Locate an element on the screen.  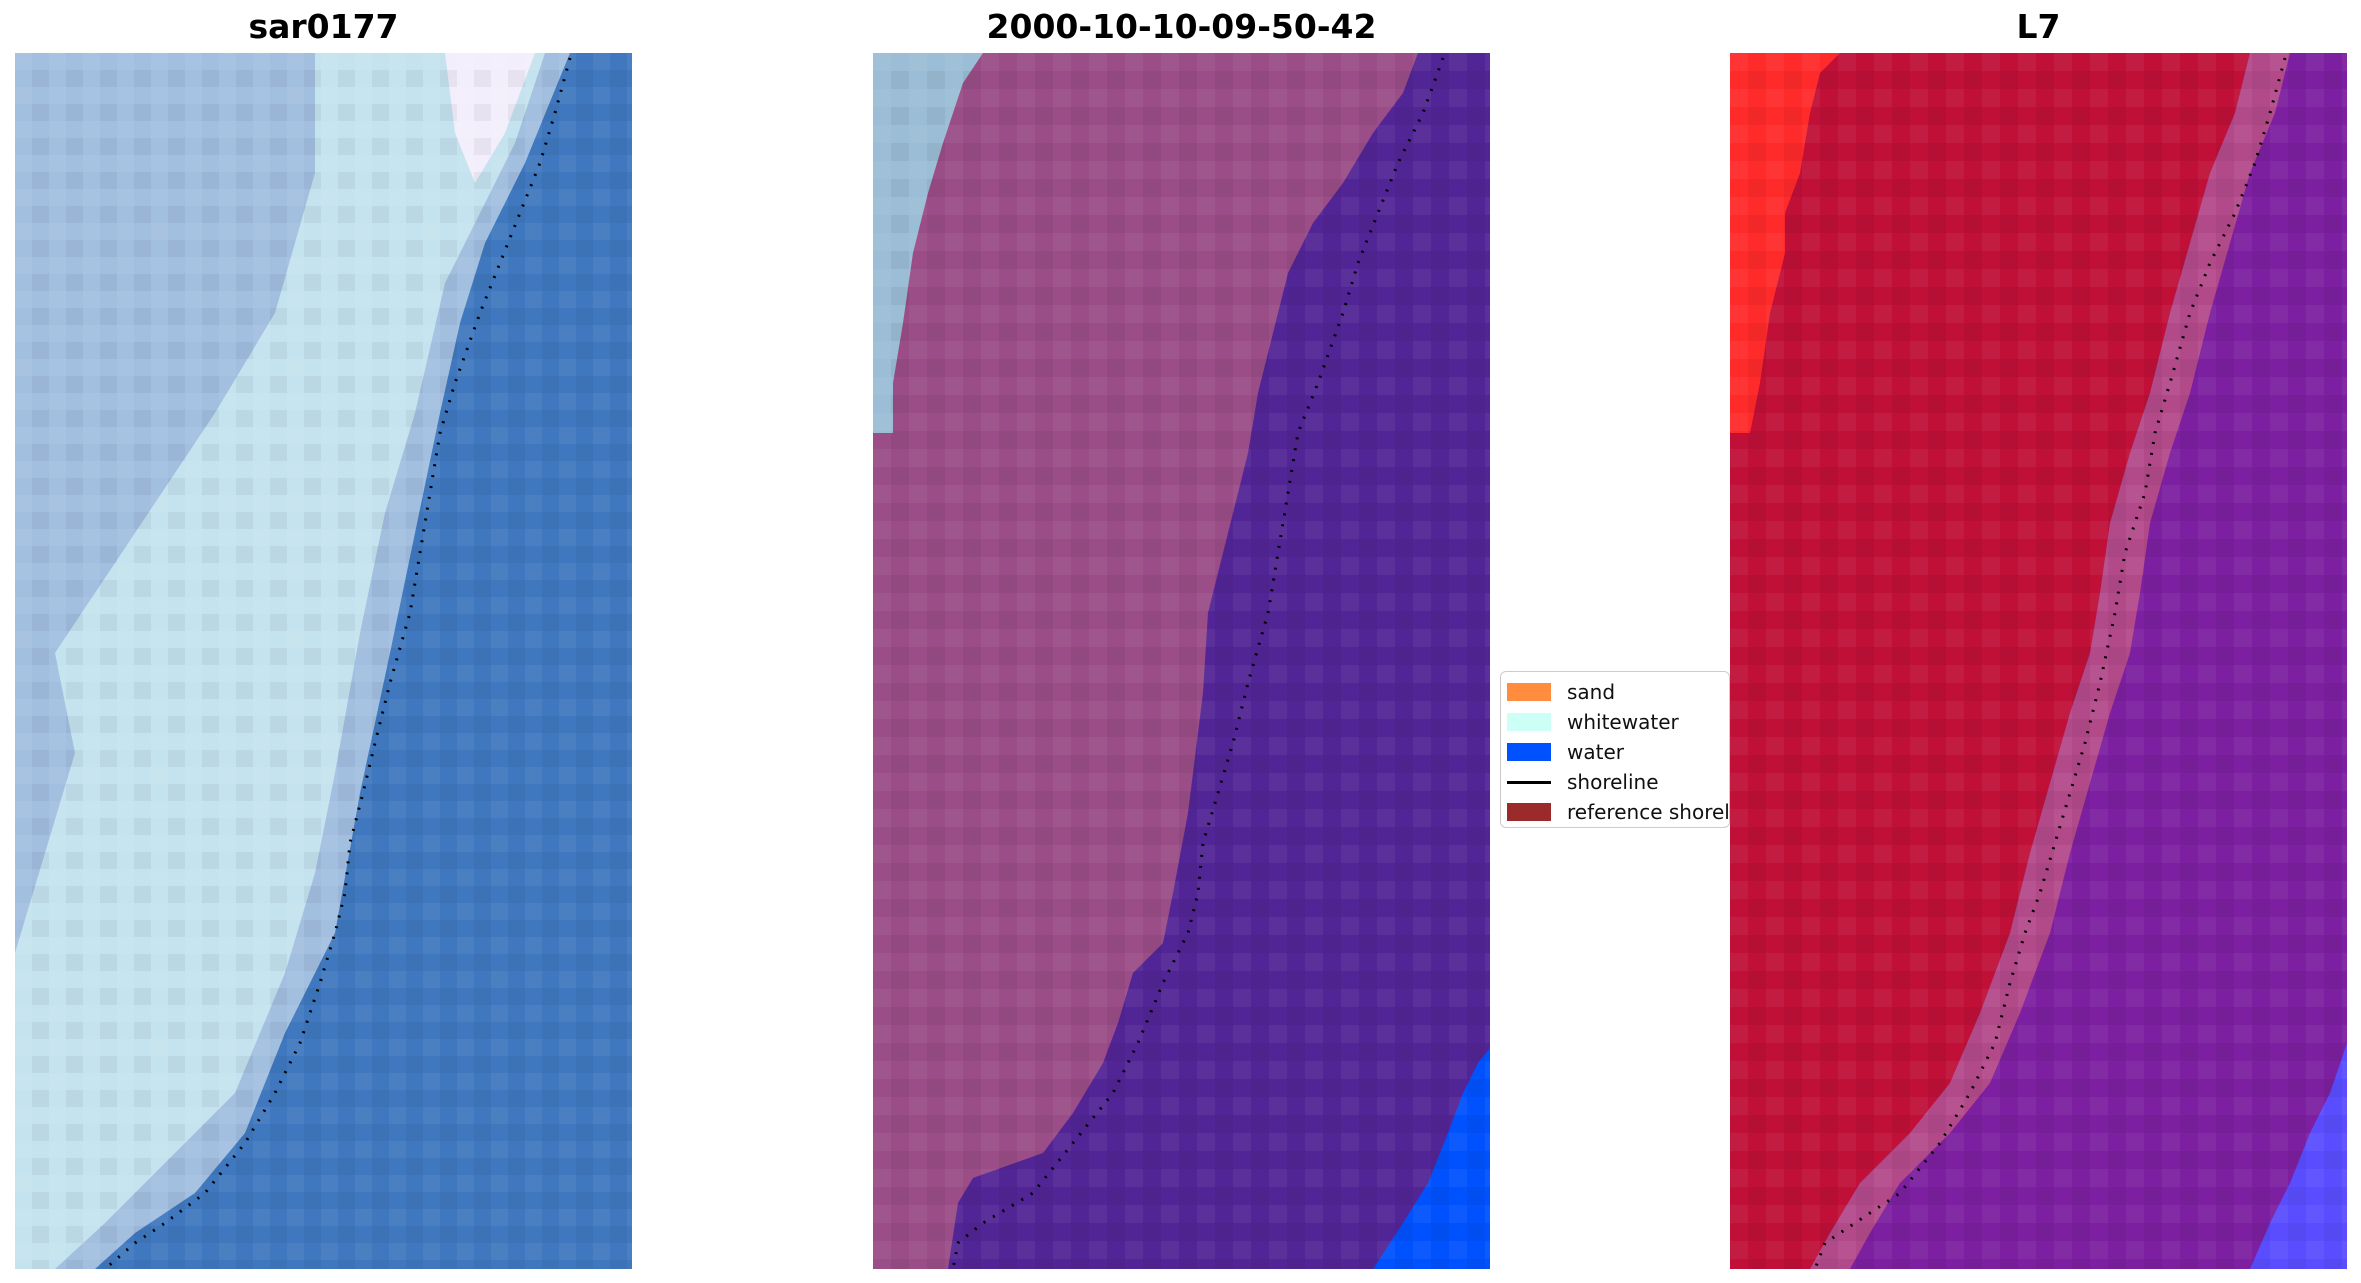
panel-title-rgb: sar0177 is located at coordinates (323, 26).